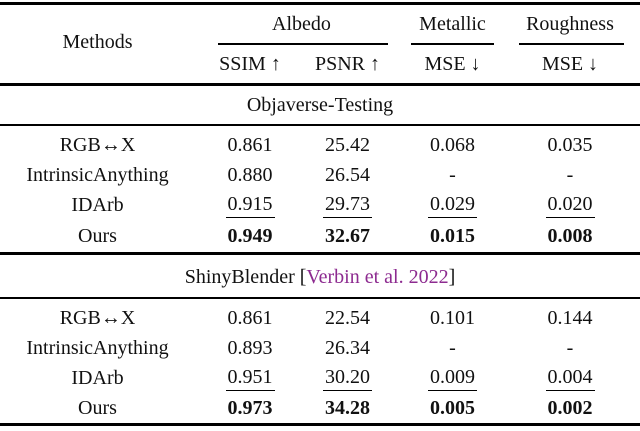 The image size is (640, 431). What do you see at coordinates (347, 317) in the screenshot?
I see `value-cell: 22.54` at bounding box center [347, 317].